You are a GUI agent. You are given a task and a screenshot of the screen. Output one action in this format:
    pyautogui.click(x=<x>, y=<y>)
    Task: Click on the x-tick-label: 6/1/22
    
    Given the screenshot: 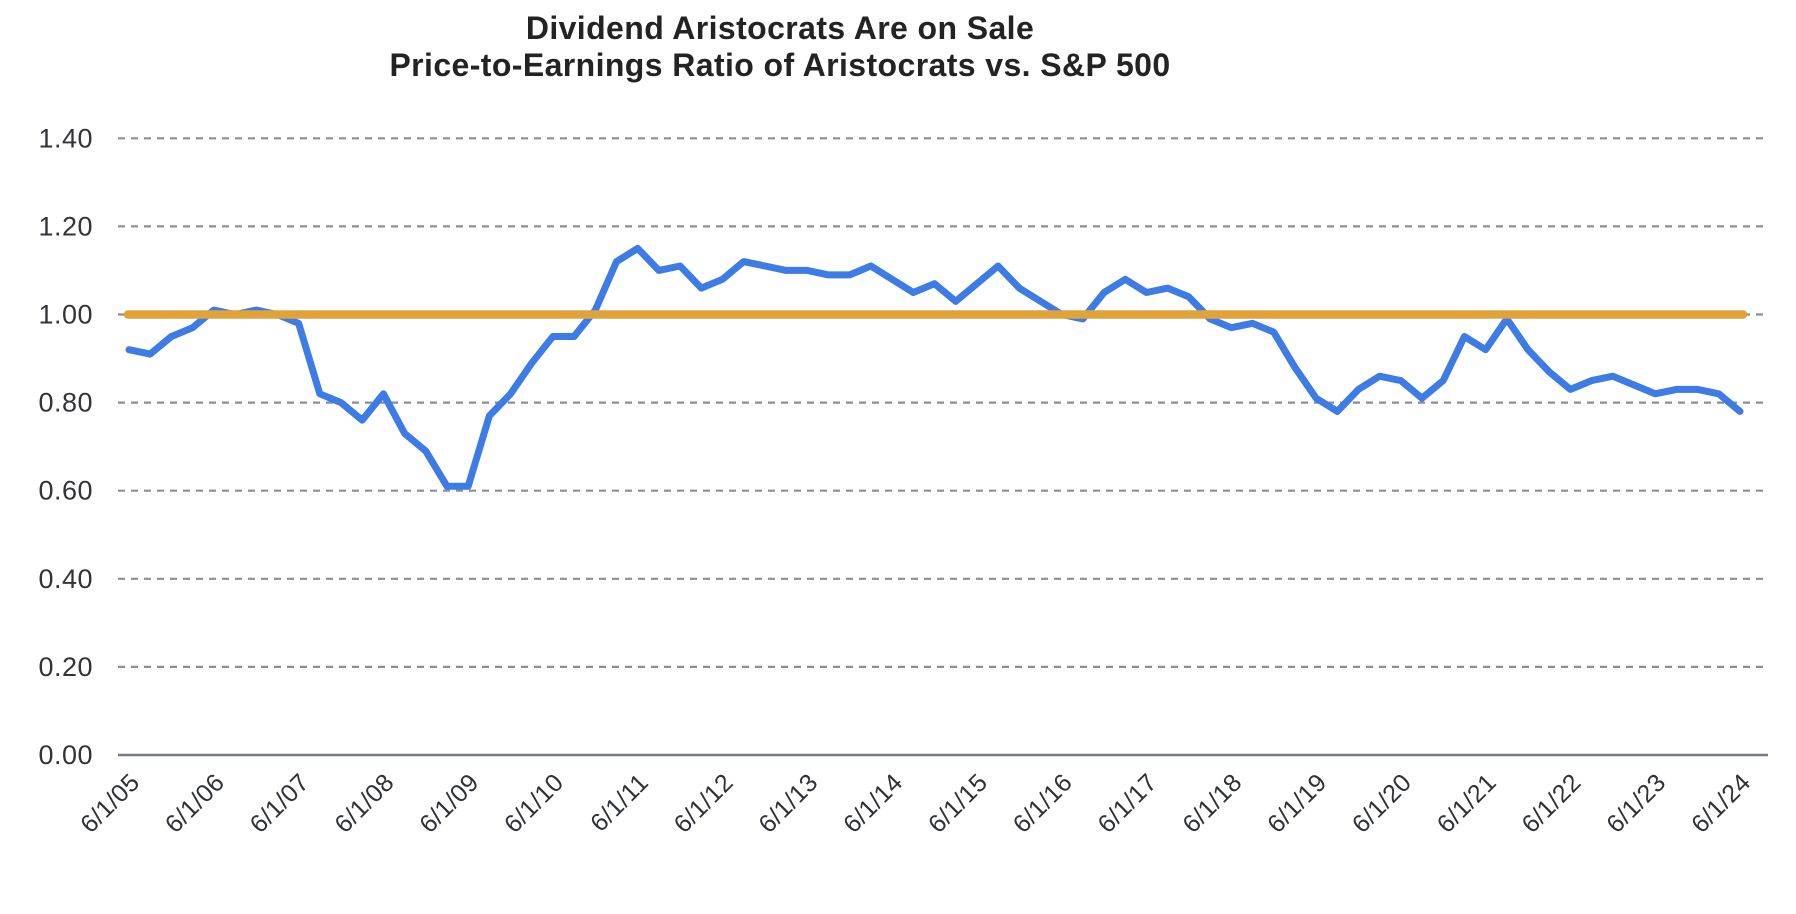 What is the action you would take?
    pyautogui.click(x=1551, y=803)
    